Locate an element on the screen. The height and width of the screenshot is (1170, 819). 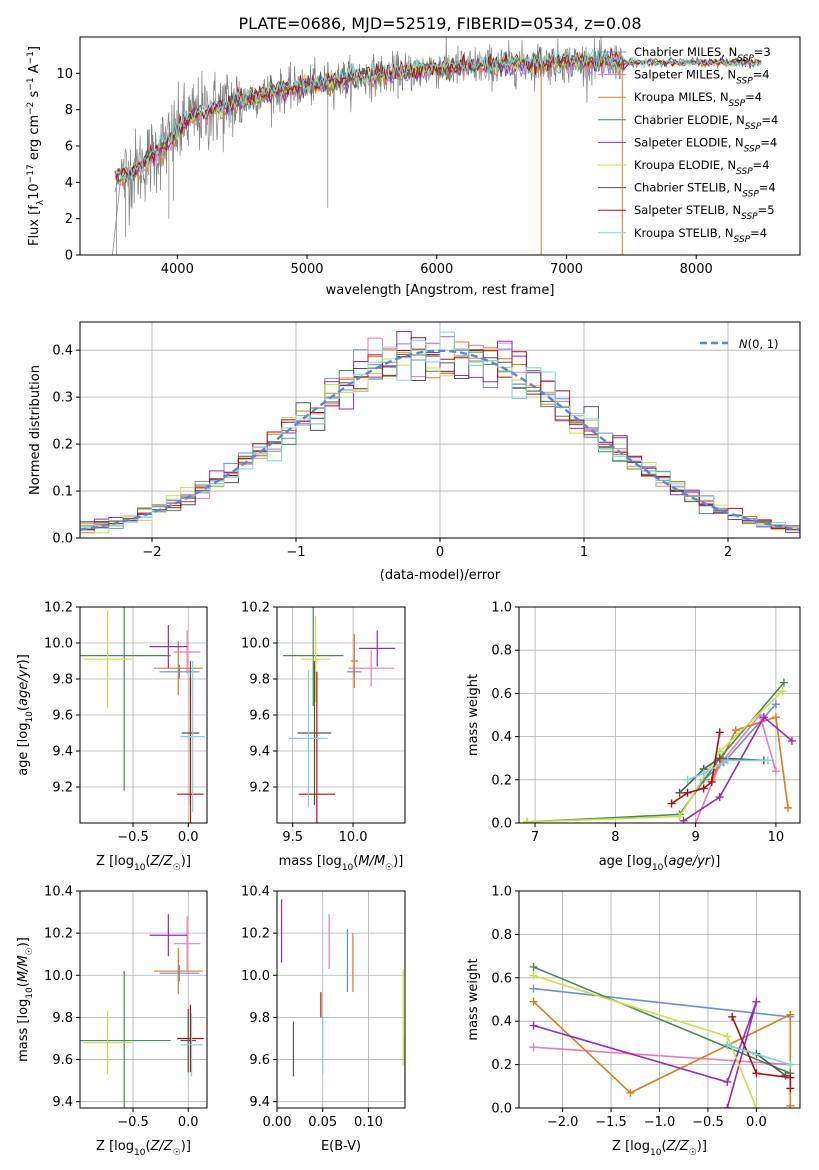
x-tick-label: 2 is located at coordinates (728, 552).